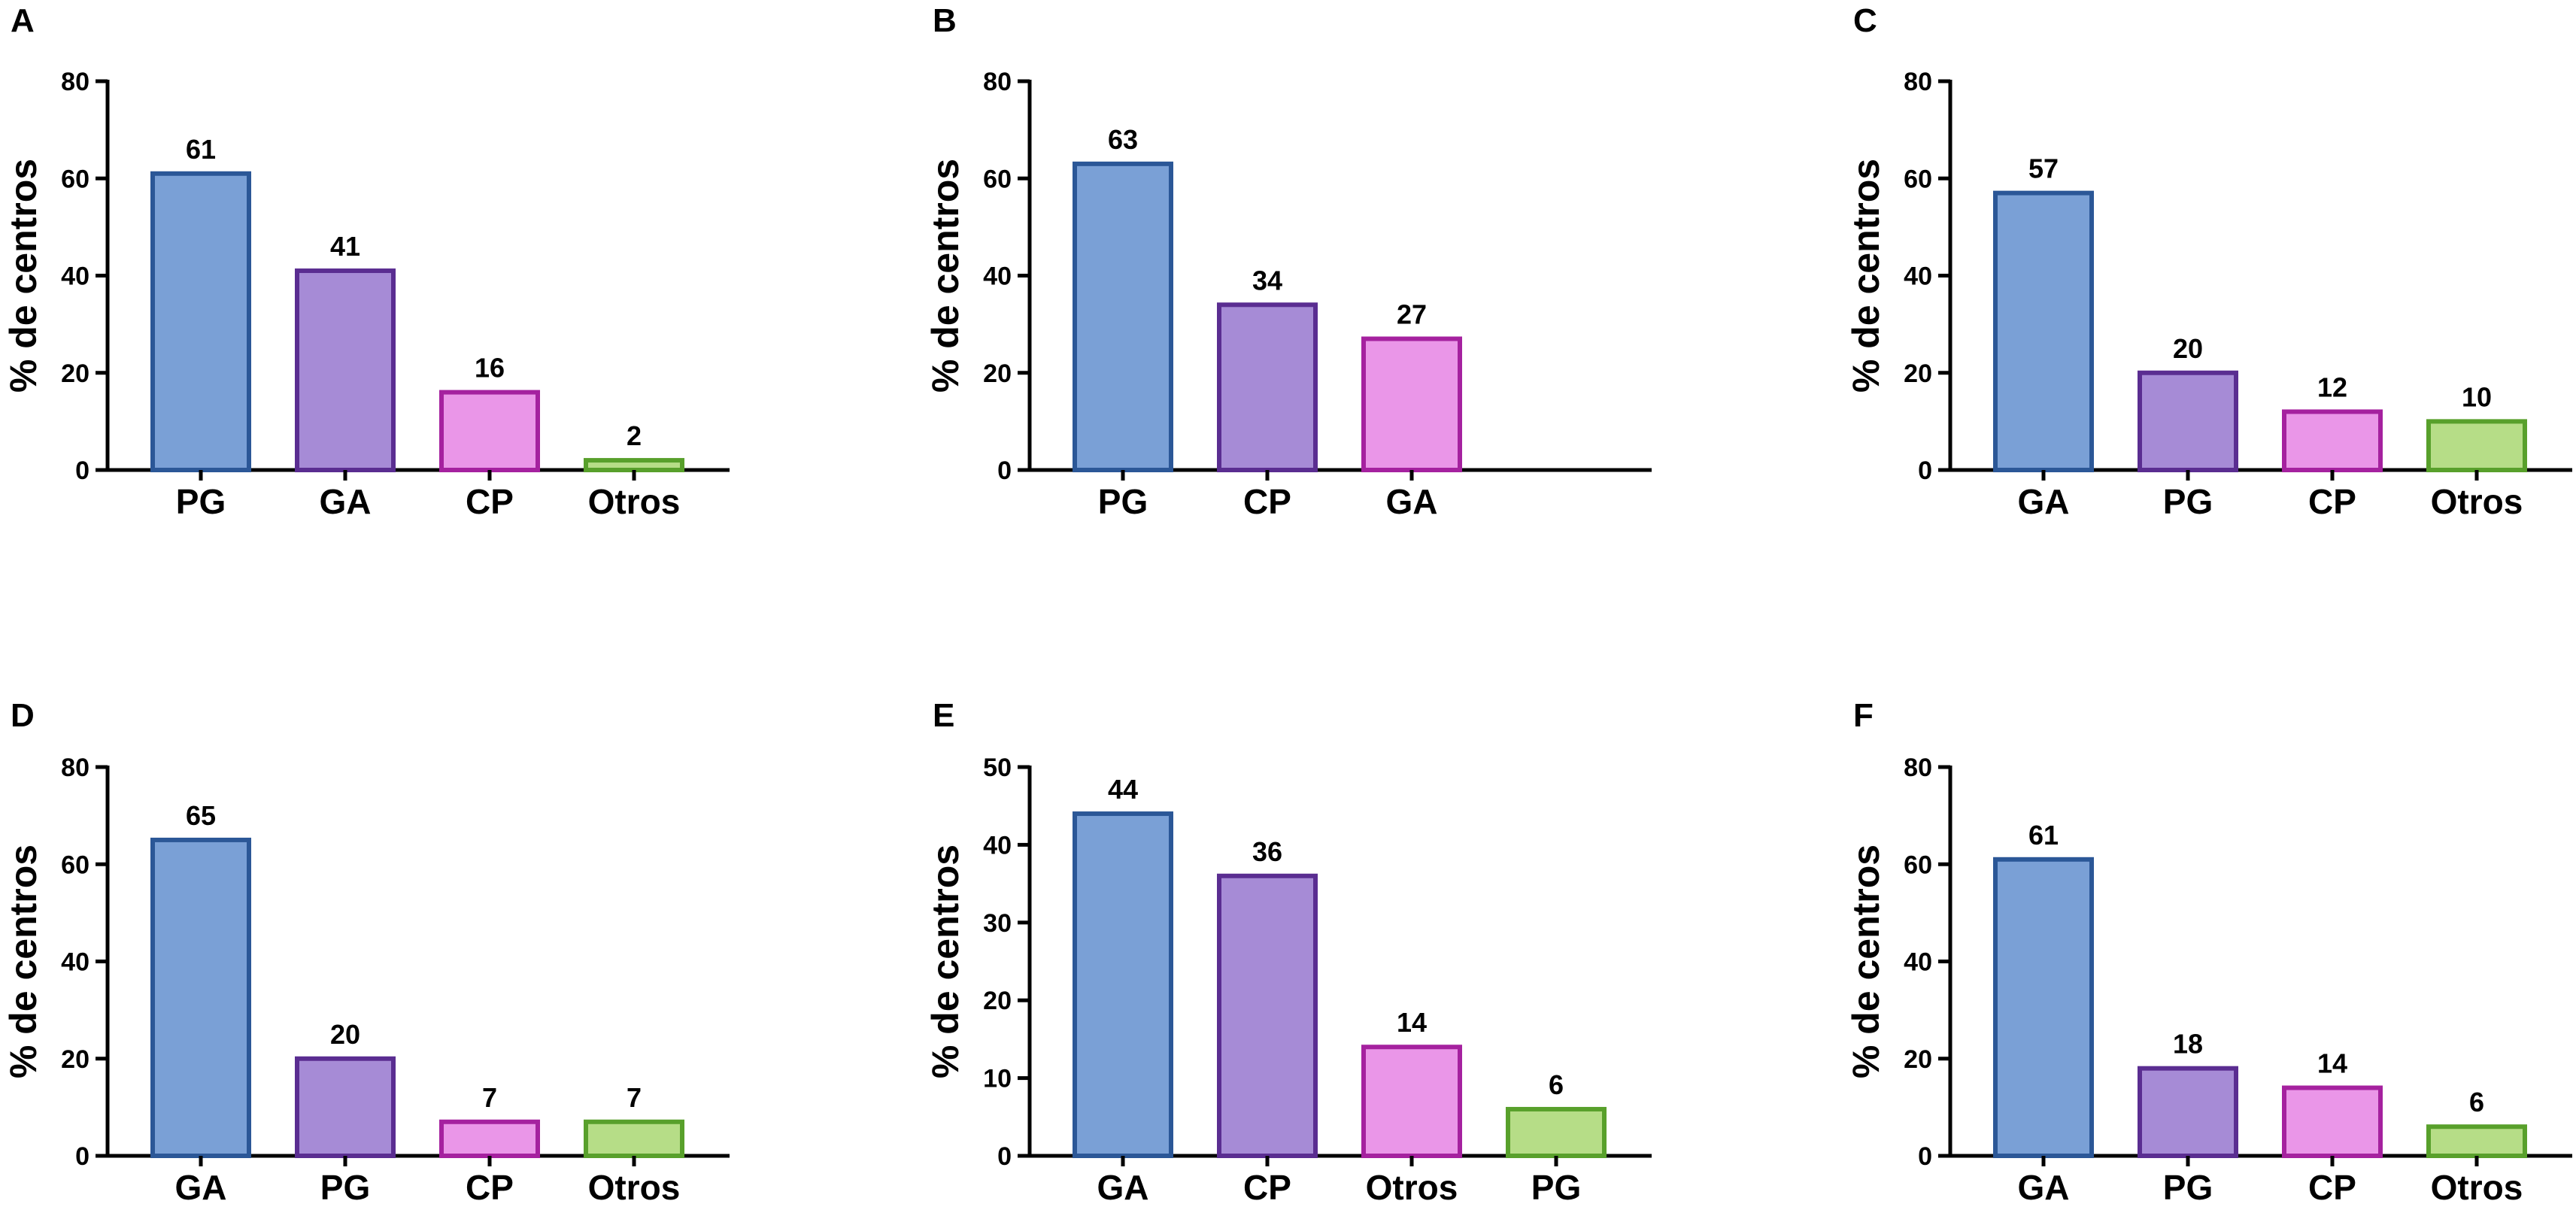 This screenshot has height=1219, width=2576. I want to click on panel-label: A, so click(23, 20).